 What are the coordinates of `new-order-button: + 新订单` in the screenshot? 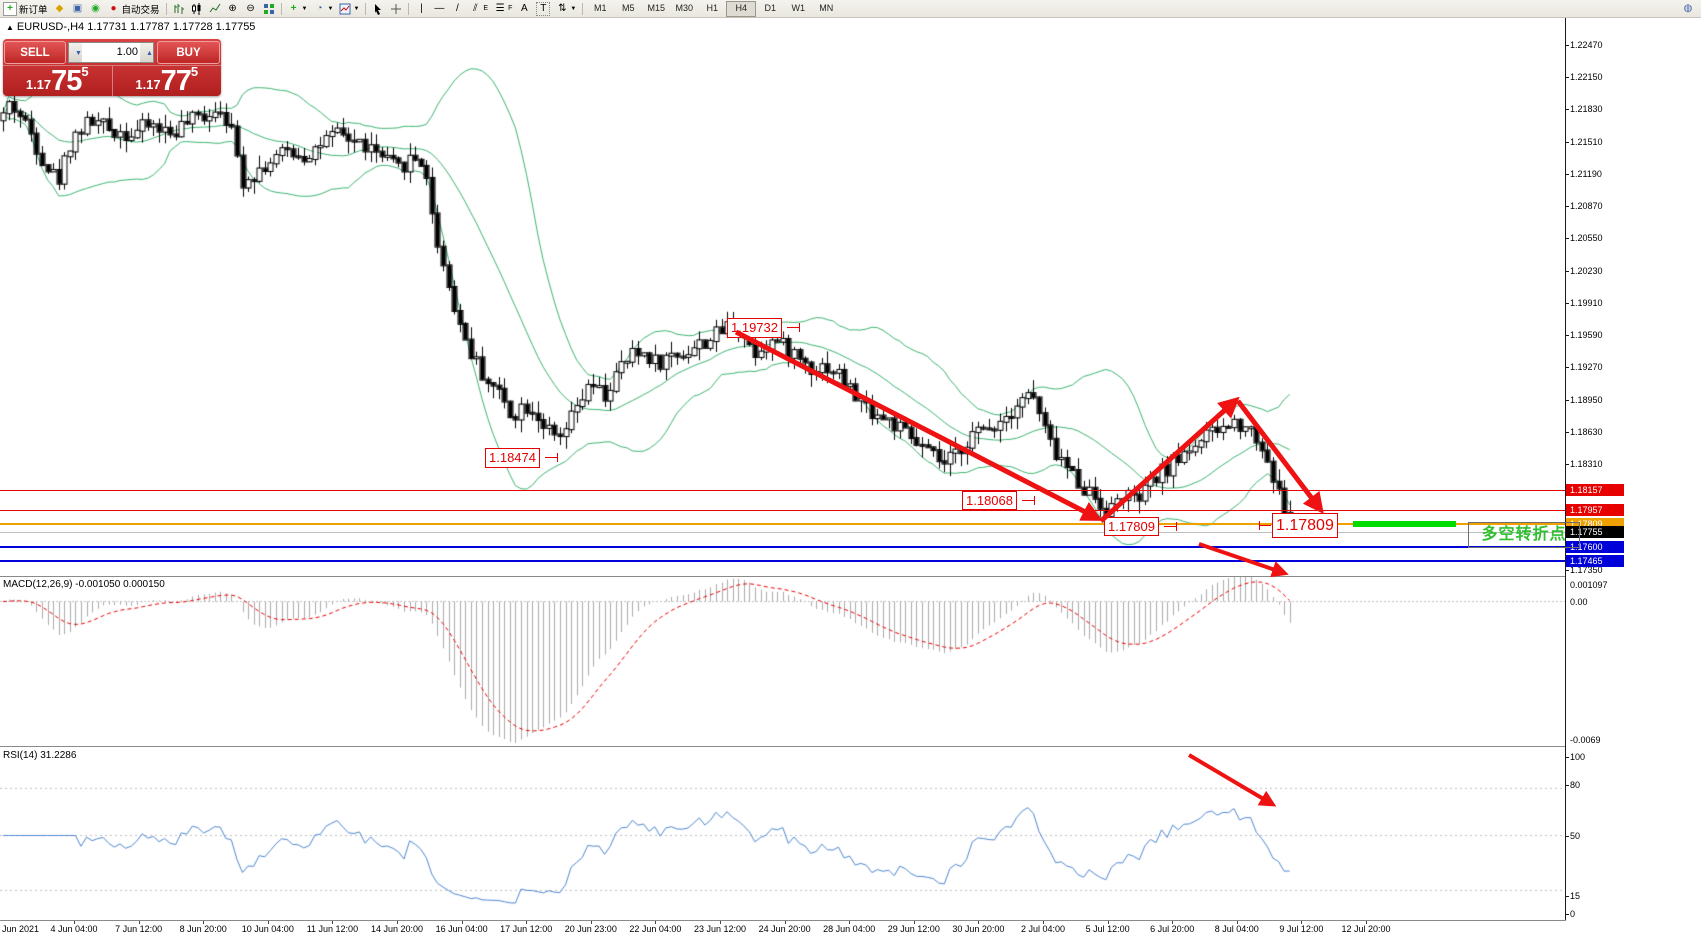 It's located at (25, 8).